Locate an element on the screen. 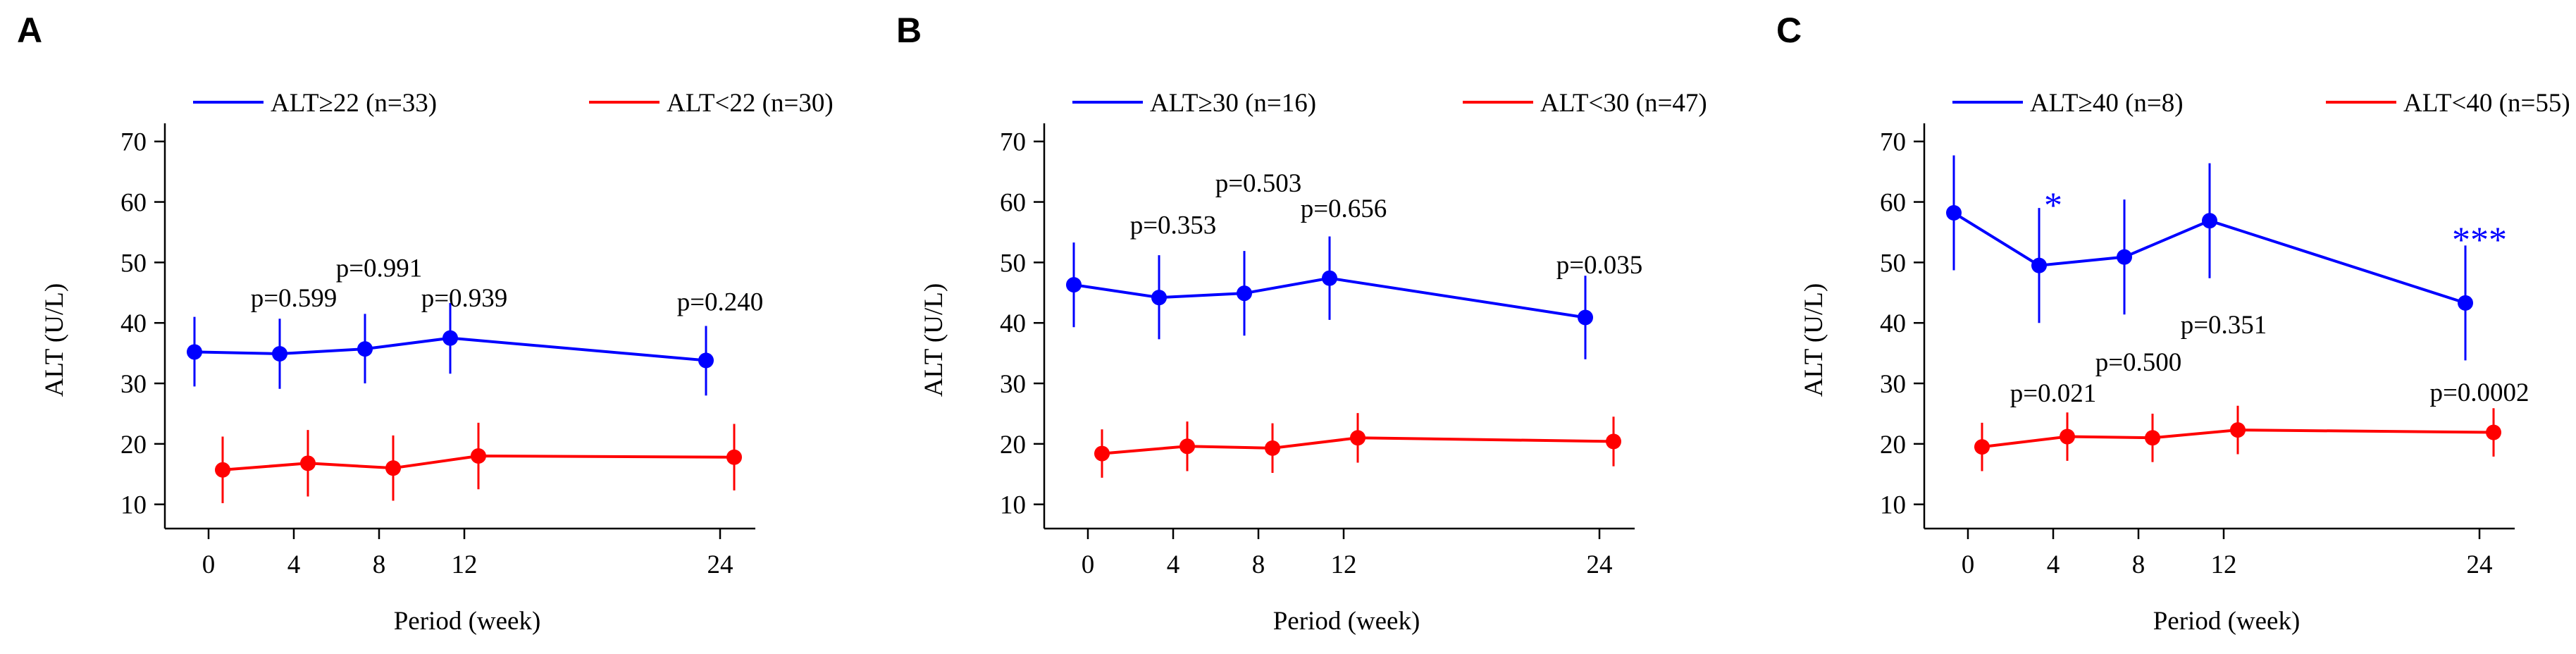 This screenshot has width=2576, height=654. legend-label: ALT≥30 (n=16) is located at coordinates (1233, 104).